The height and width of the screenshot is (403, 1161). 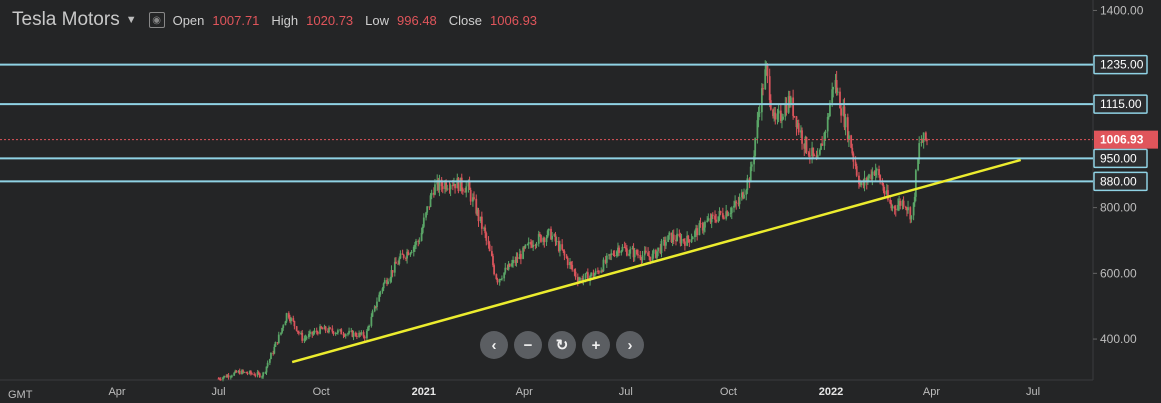 I want to click on chevron-right-icon: ›, so click(x=630, y=345).